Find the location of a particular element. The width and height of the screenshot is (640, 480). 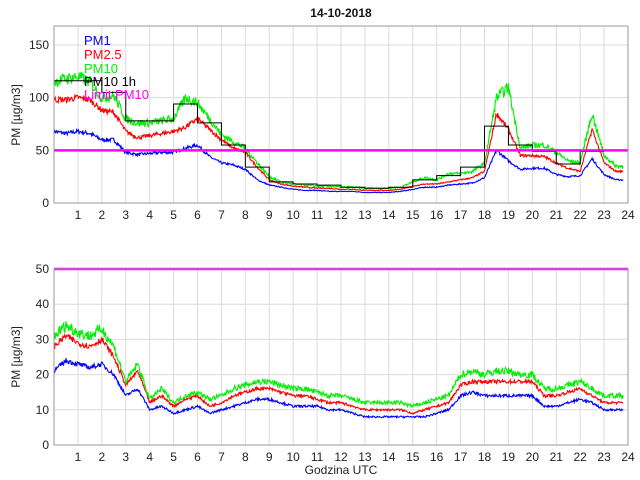

legend-pm10-1h: PM10 1h is located at coordinates (110, 81).